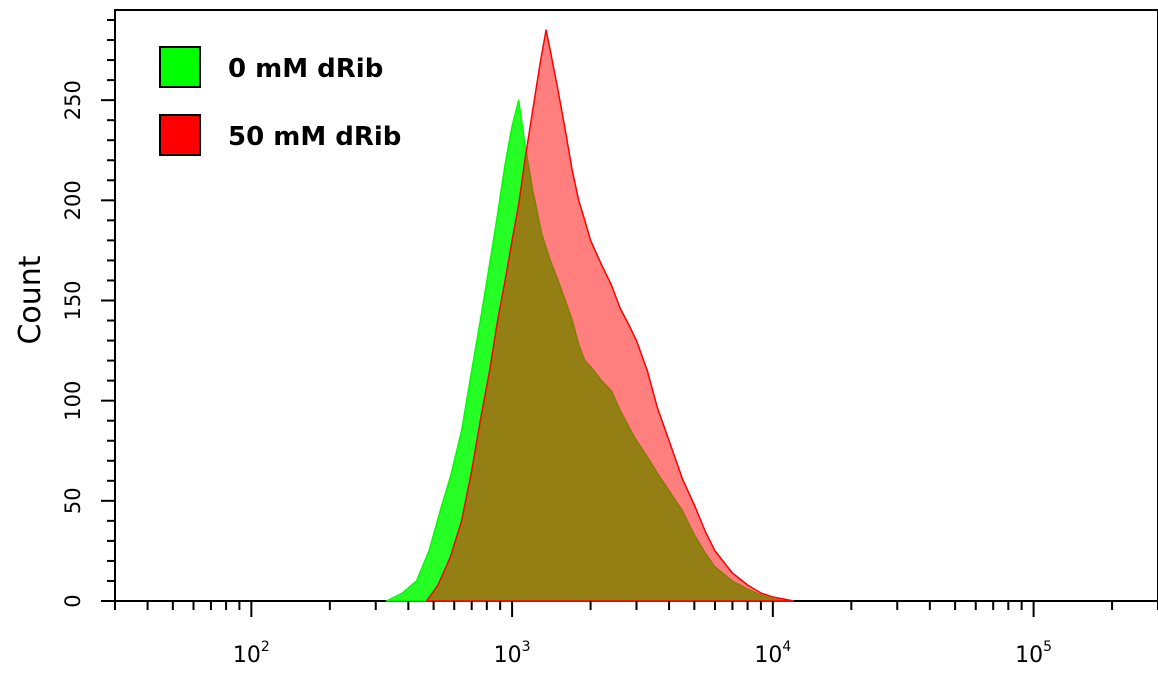 Image resolution: width=1158 pixels, height=681 pixels. Describe the element at coordinates (30, 299) in the screenshot. I see `y-axis-label: Count` at that location.